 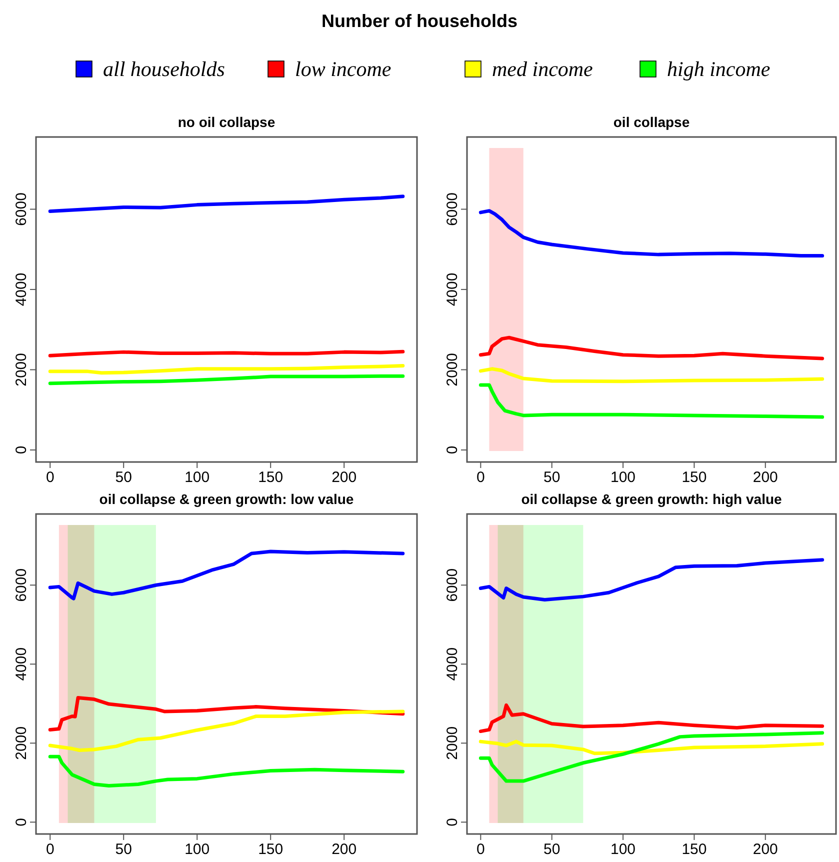 What do you see at coordinates (164, 69) in the screenshot?
I see `legend-label: all households` at bounding box center [164, 69].